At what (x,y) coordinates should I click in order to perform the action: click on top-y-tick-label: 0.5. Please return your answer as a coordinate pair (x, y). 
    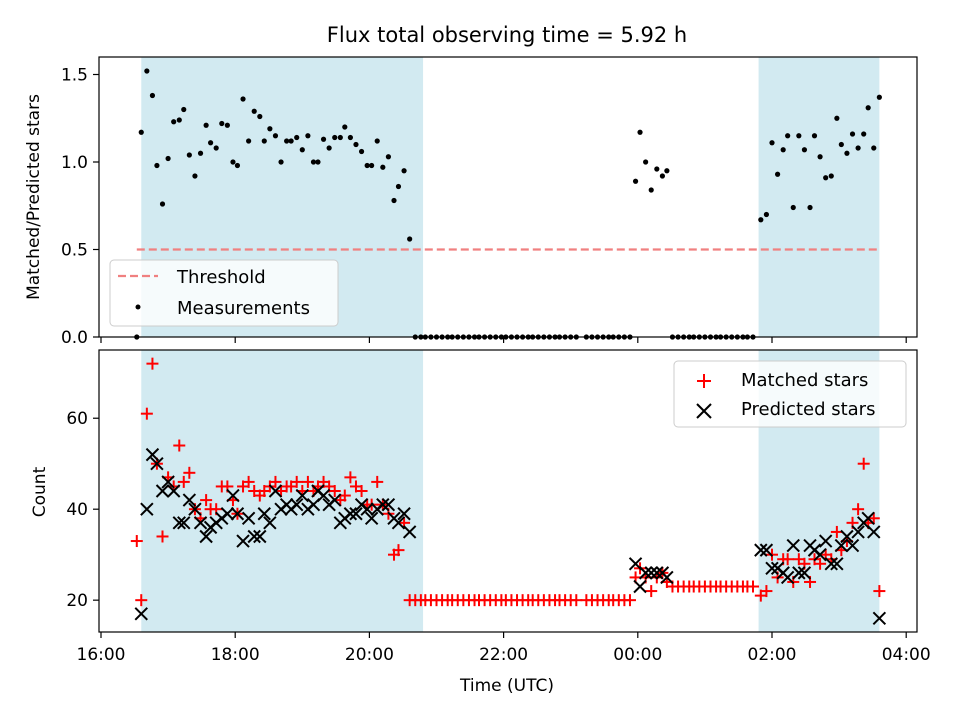
    Looking at the image, I should click on (74, 251).